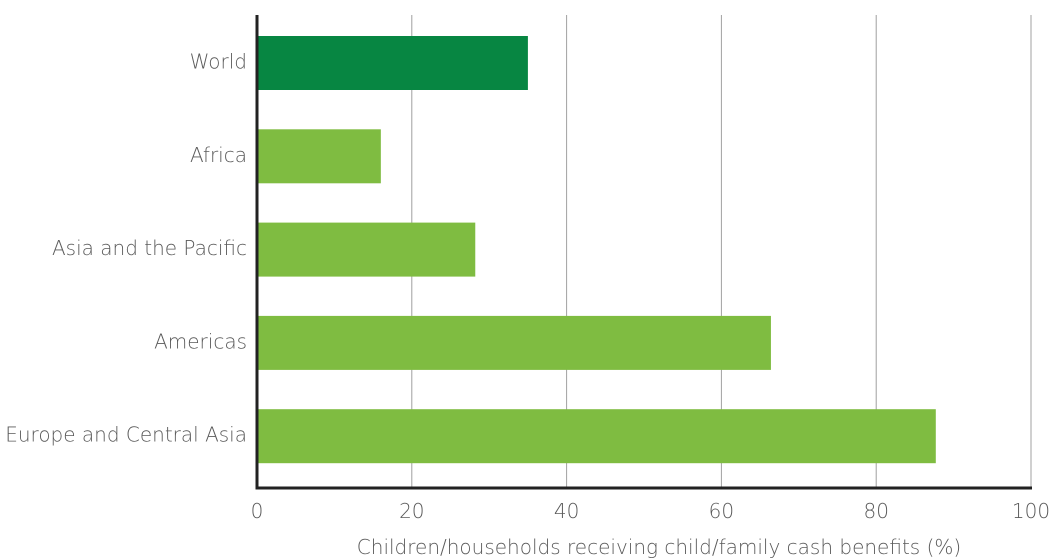 This screenshot has width=1052, height=560. I want to click on x-tick-label-20: 20, so click(411, 511).